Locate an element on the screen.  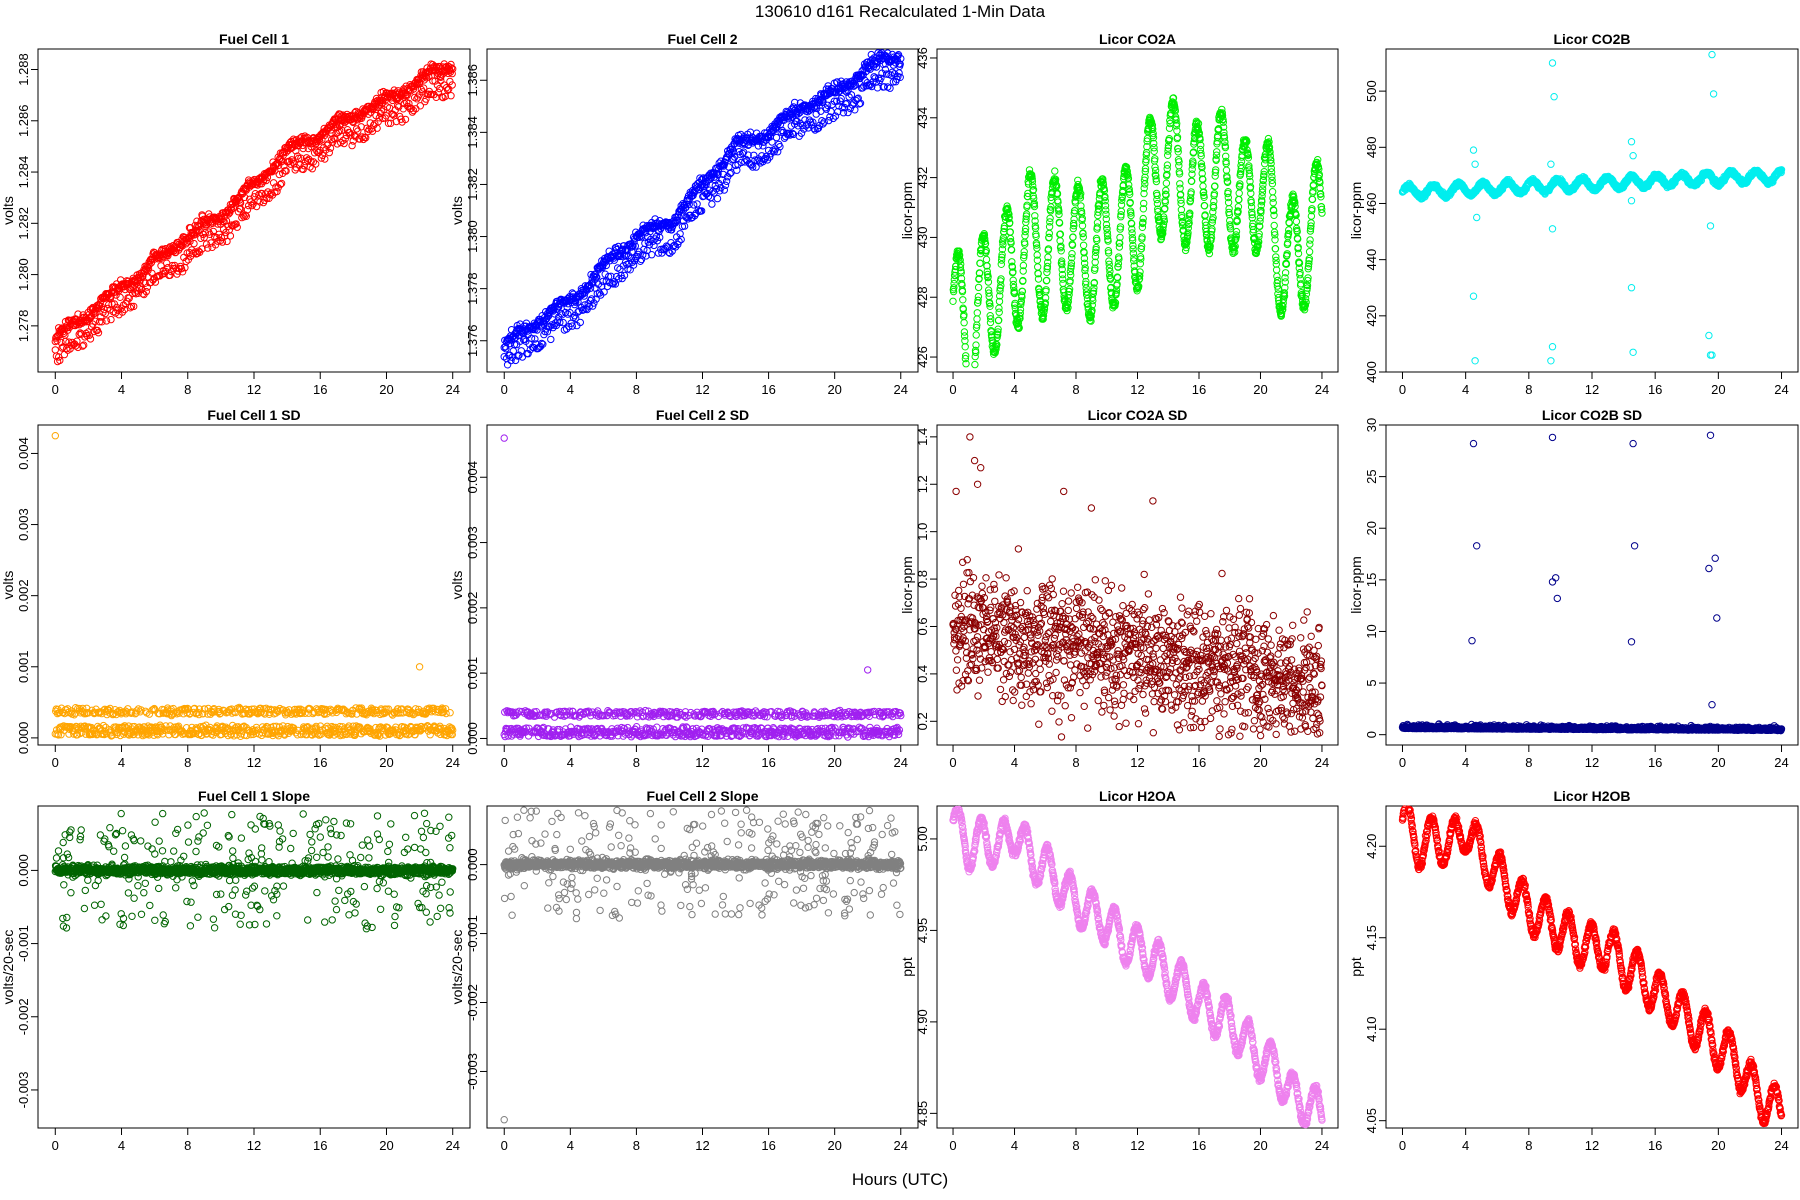
y-tick-label: 1.382 is located at coordinates (472, 184).